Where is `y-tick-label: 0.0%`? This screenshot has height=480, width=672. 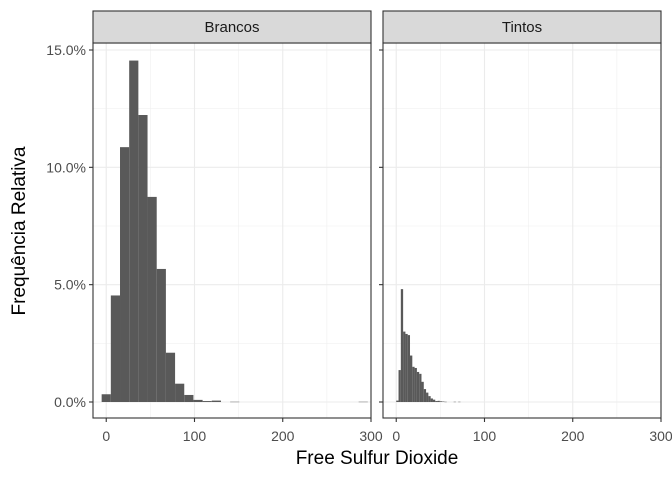 y-tick-label: 0.0% is located at coordinates (70, 402).